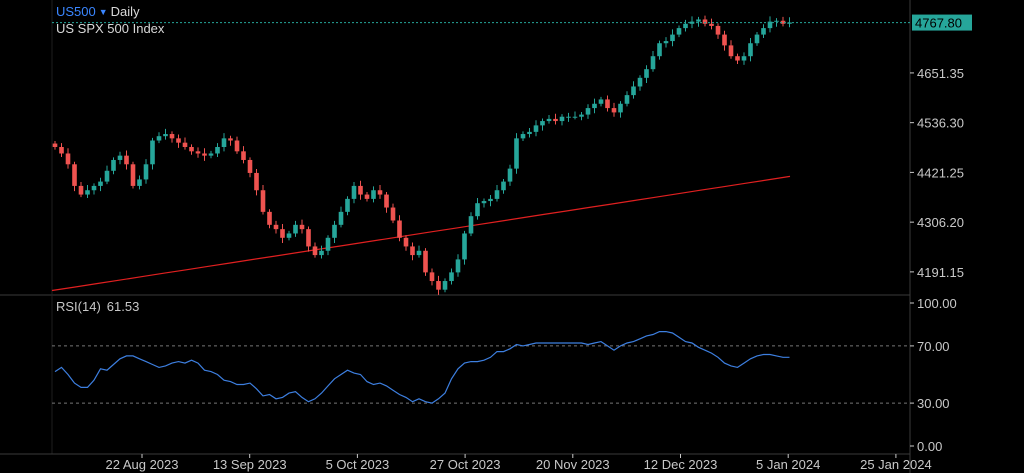  I want to click on rsi-legend: RSI(14) 61.53, so click(100, 306).